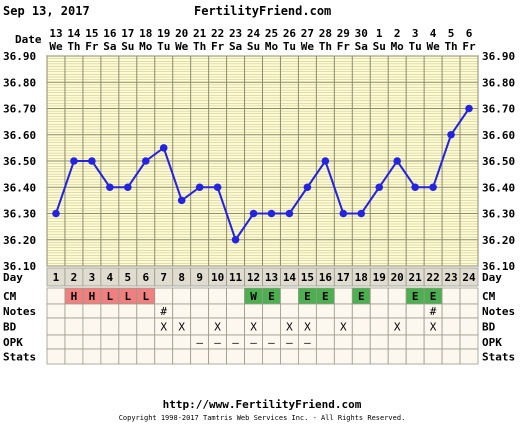  Describe the element at coordinates (498, 266) in the screenshot. I see `y-tick-right: 36.10` at that location.